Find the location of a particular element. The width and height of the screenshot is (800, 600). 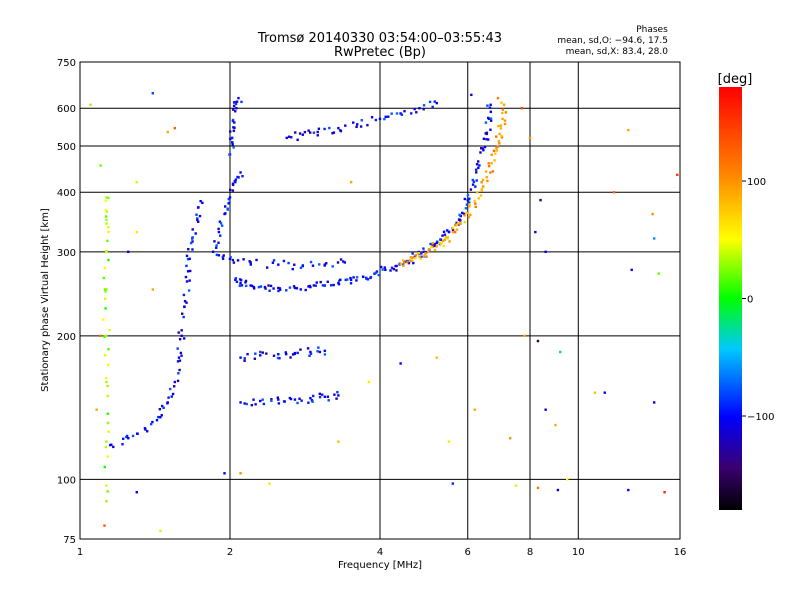

y-tick-label: 200 is located at coordinates (66, 337).